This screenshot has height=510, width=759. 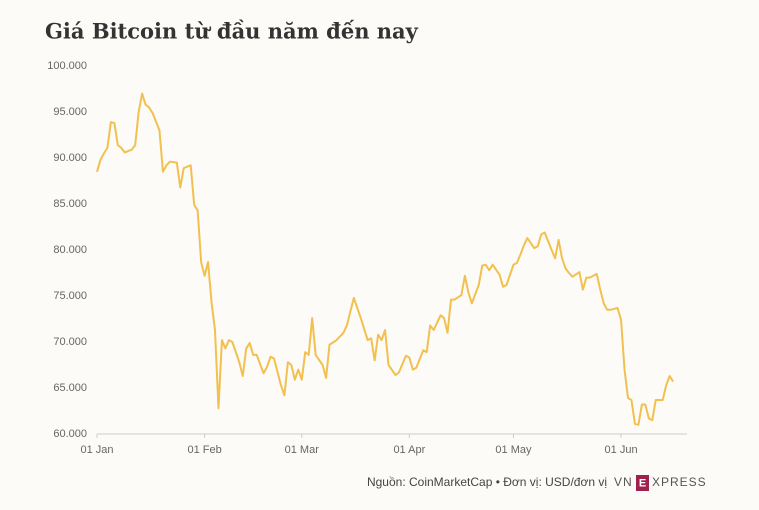 I want to click on x-tick-label: 01 May, so click(x=513, y=450).